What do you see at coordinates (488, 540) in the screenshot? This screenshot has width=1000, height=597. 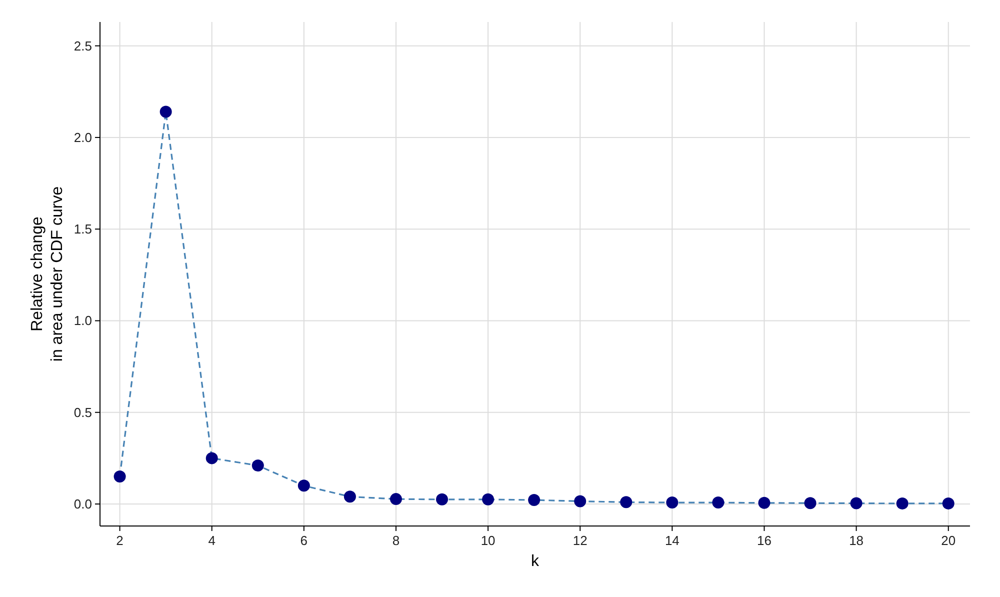 I see `x-tick-label: 10` at bounding box center [488, 540].